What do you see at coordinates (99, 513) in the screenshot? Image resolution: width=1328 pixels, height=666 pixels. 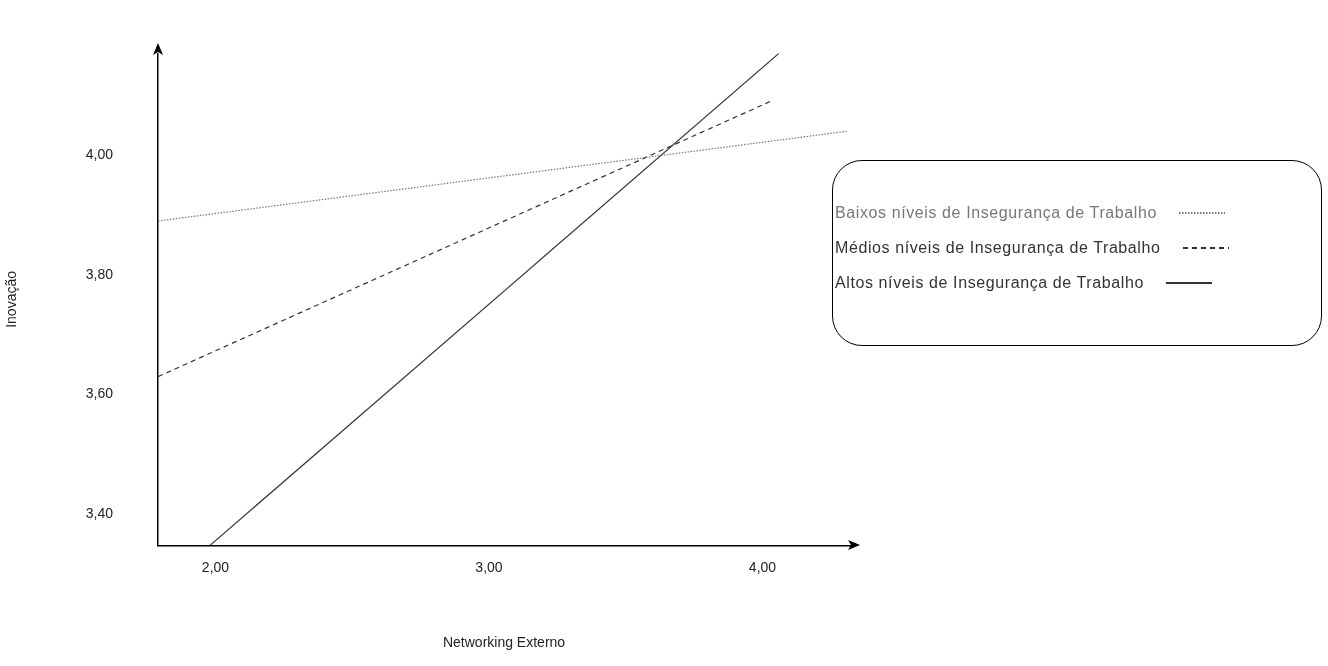 I see `y-tick-label: 3,40` at bounding box center [99, 513].